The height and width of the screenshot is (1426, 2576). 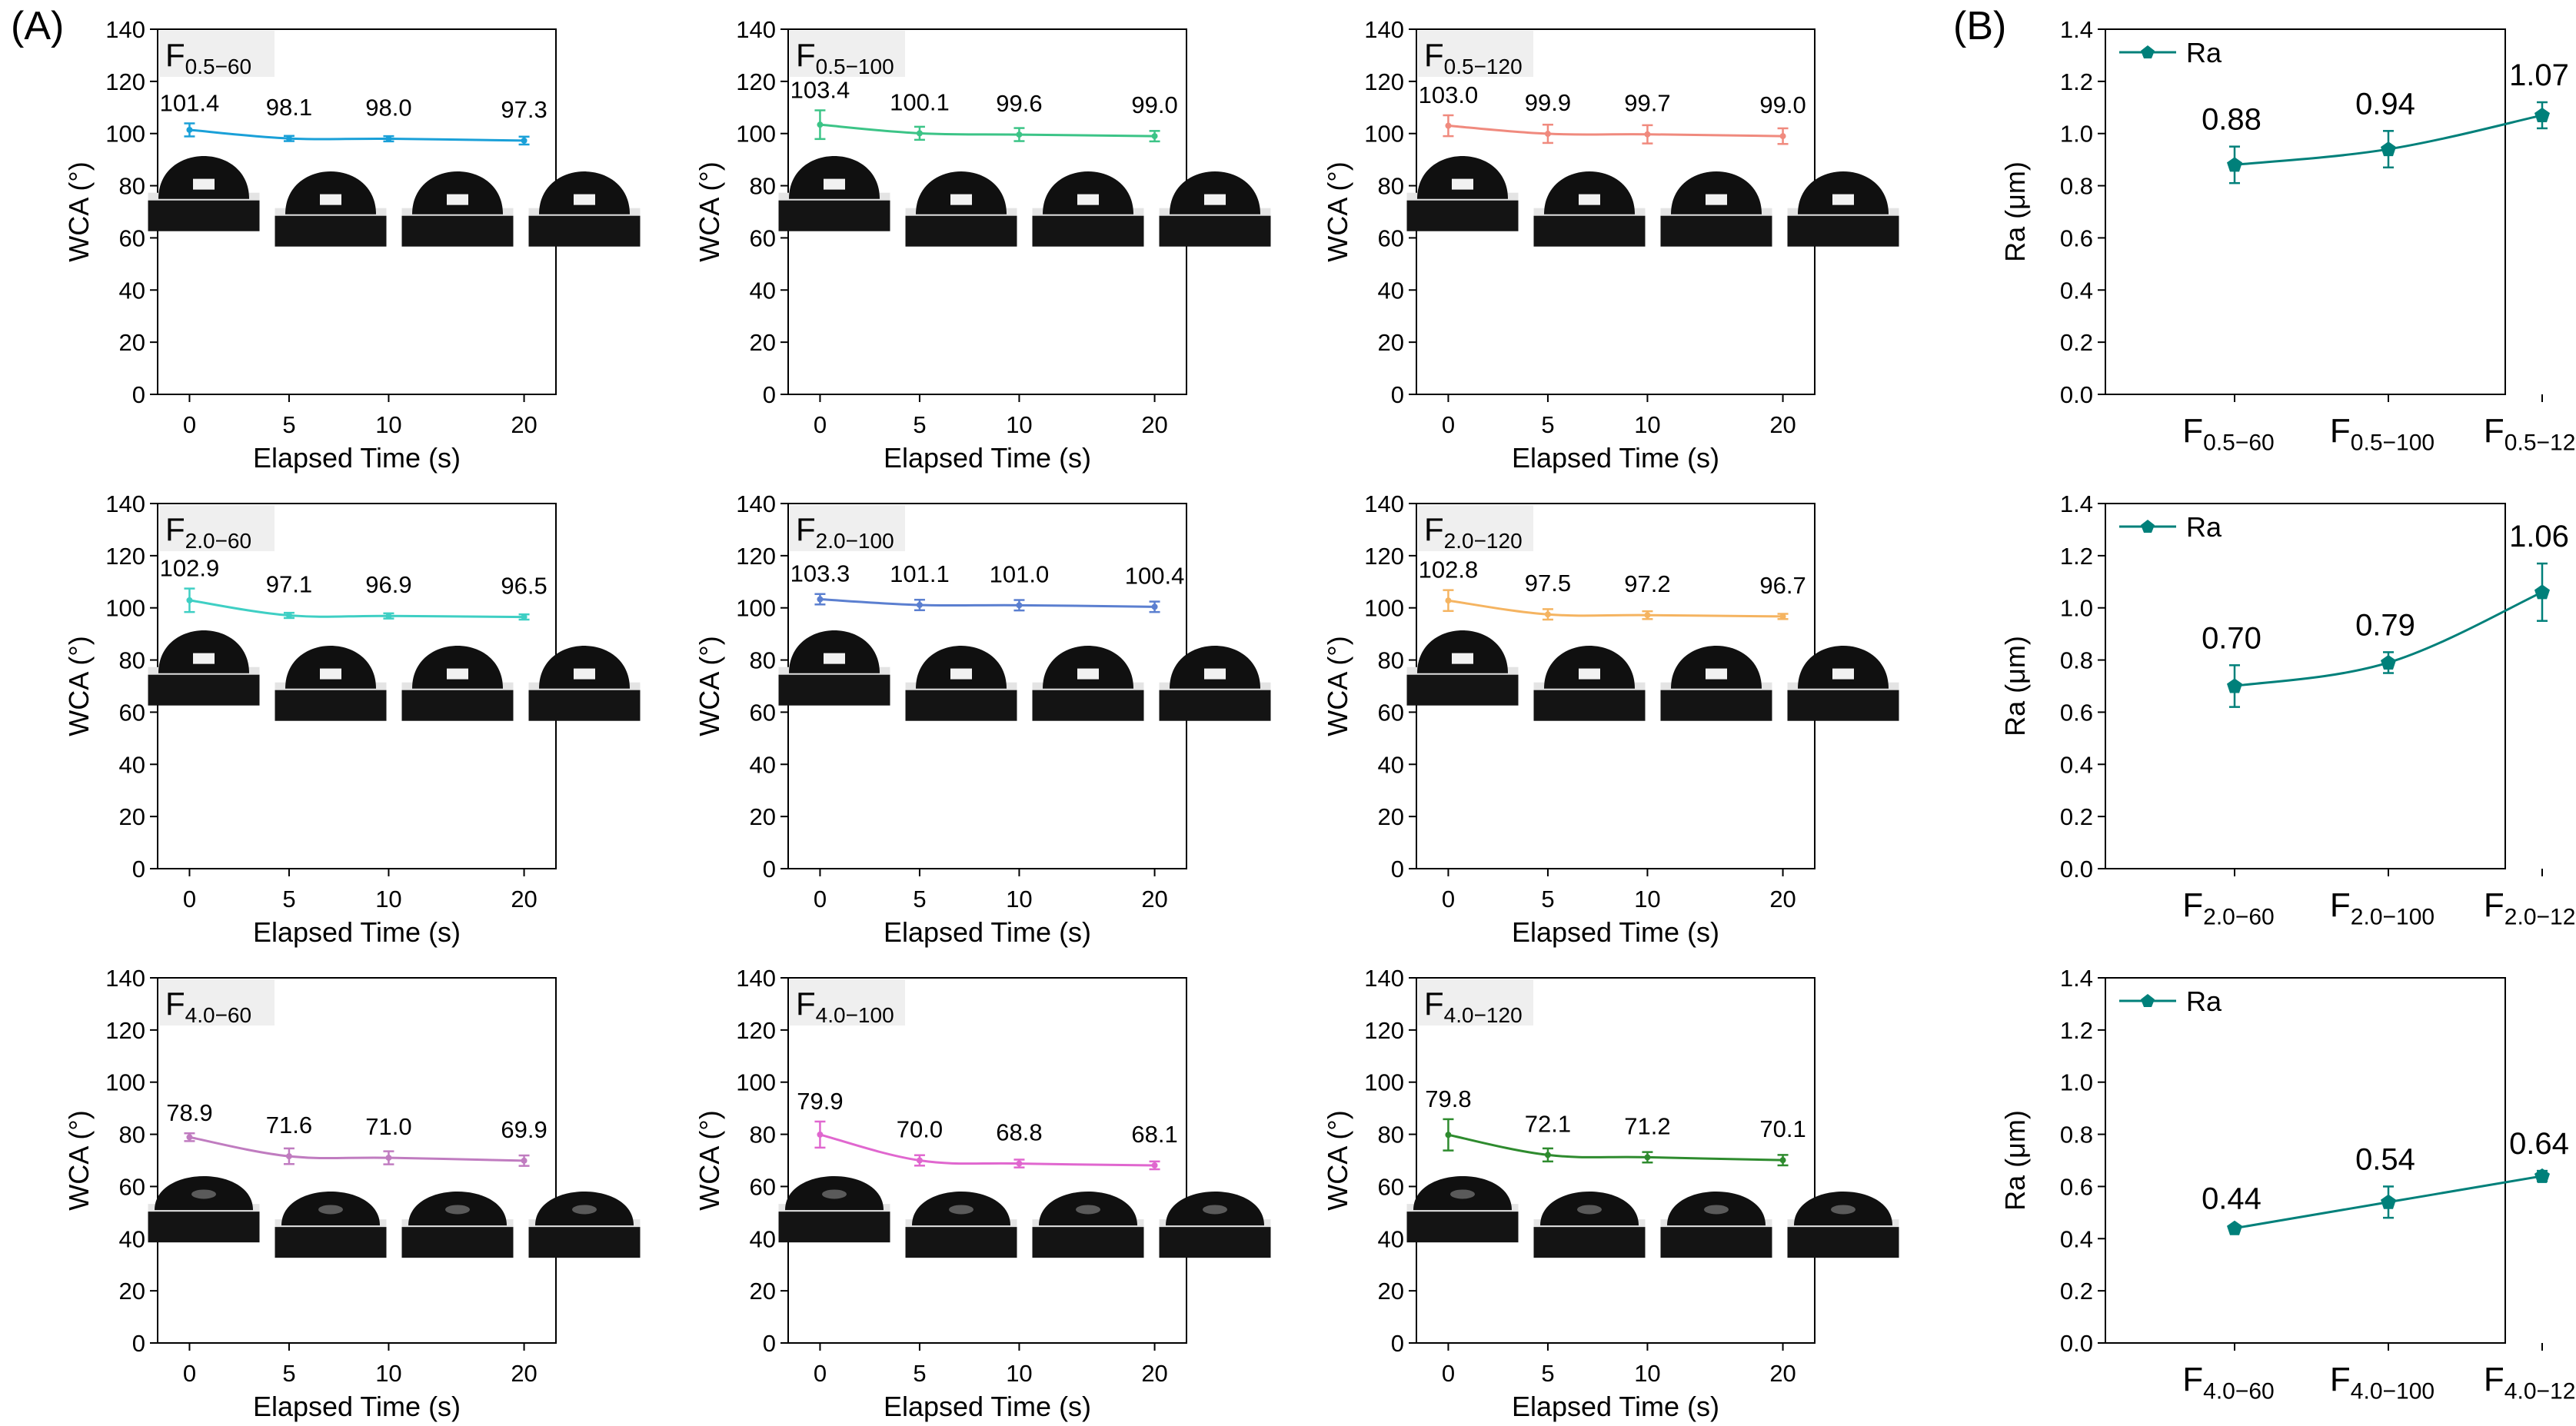 What do you see at coordinates (1391, 1291) in the screenshot?
I see `y-tick-label: 20` at bounding box center [1391, 1291].